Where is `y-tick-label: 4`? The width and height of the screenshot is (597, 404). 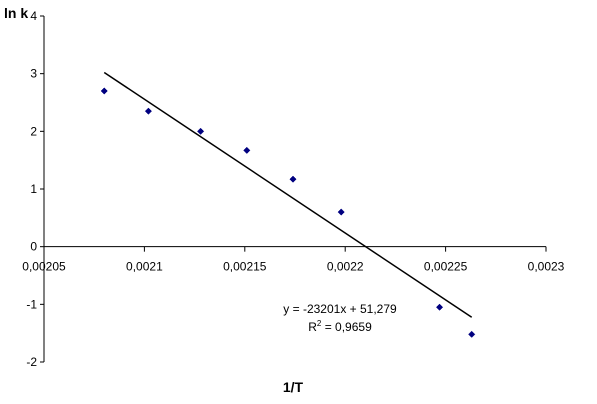 y-tick-label: 4 is located at coordinates (33, 16).